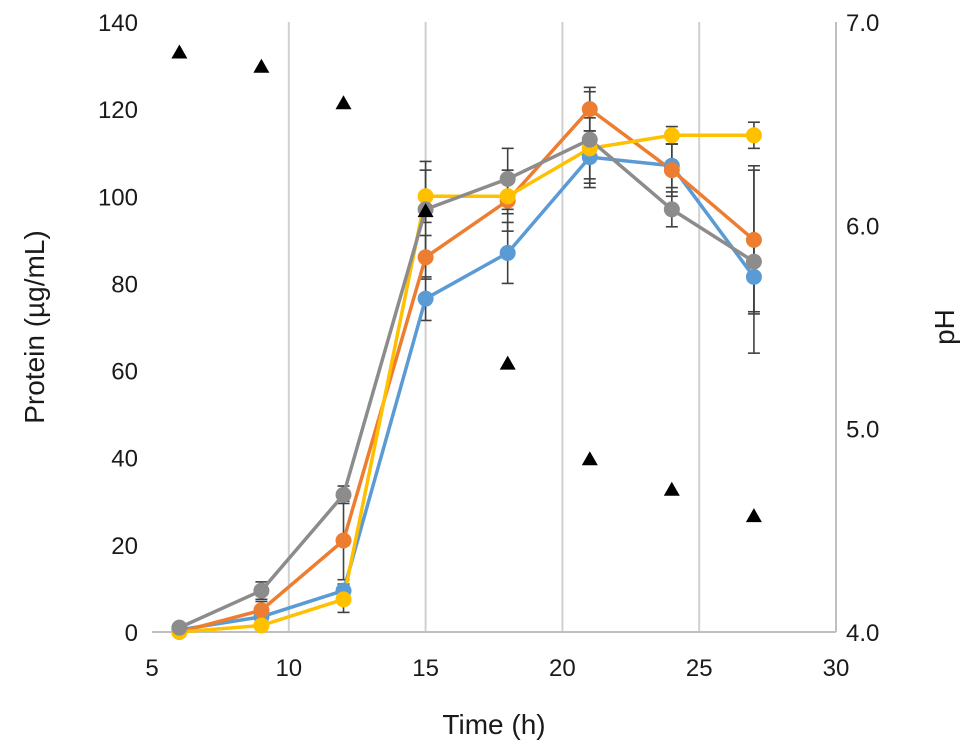 The width and height of the screenshot is (974, 751). Describe the element at coordinates (493, 724) in the screenshot. I see `x-axis-title: Time (h)` at that location.